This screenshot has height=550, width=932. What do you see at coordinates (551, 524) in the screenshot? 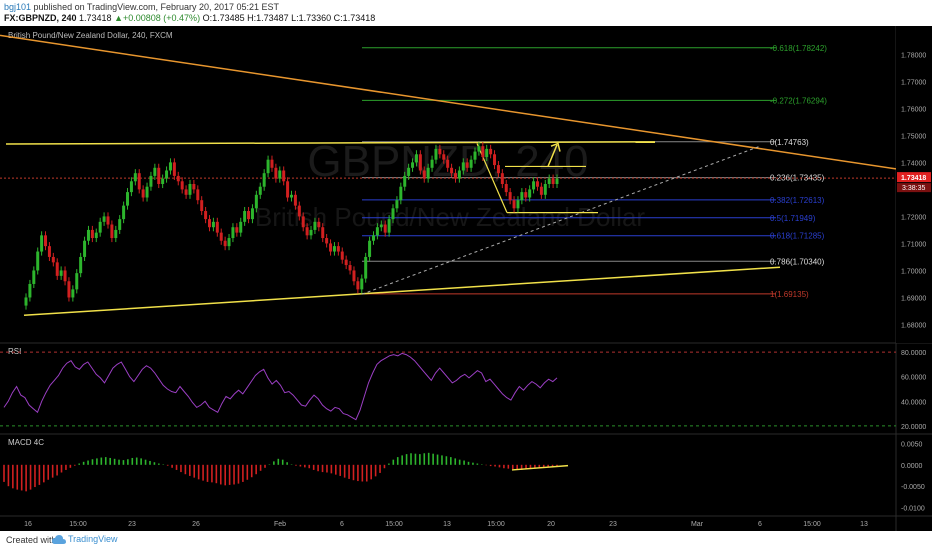
I see `time-tick-label: 20` at bounding box center [551, 524].